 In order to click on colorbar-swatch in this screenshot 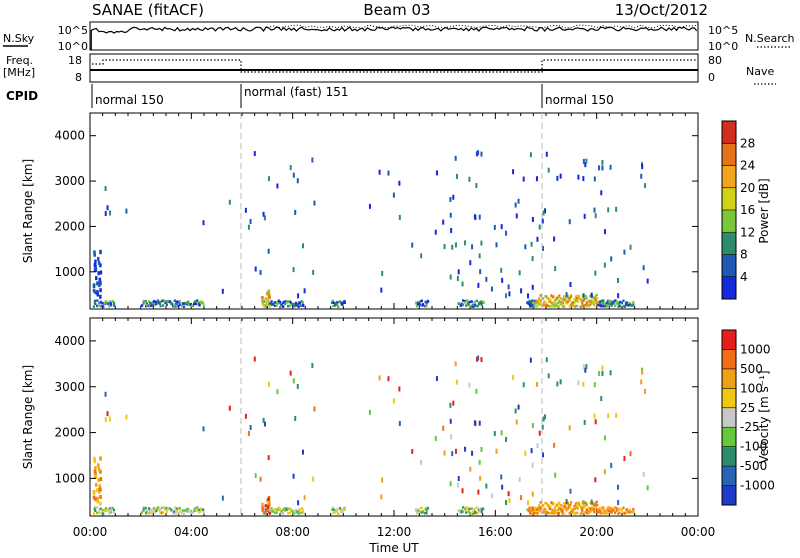, I will do `click(729, 476)`.